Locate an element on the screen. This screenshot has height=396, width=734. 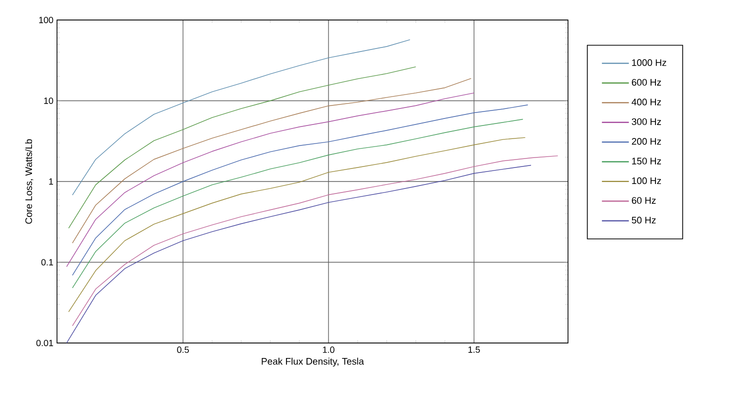
legend-label: 400 Hz is located at coordinates (646, 102).